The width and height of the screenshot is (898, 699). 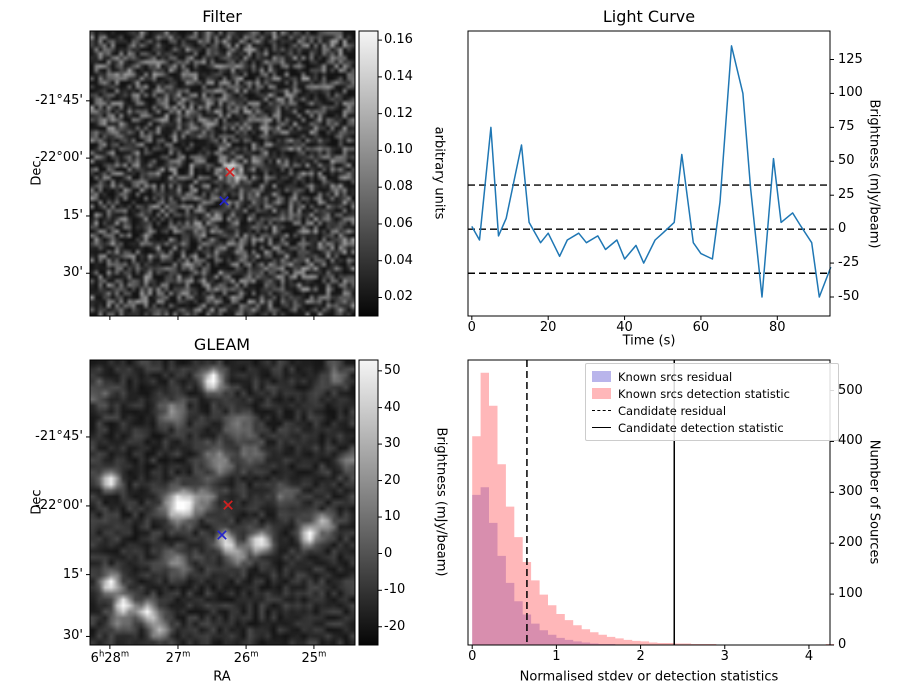 I want to click on legend-item-known-residual: Known srcs residual, so click(x=712, y=376).